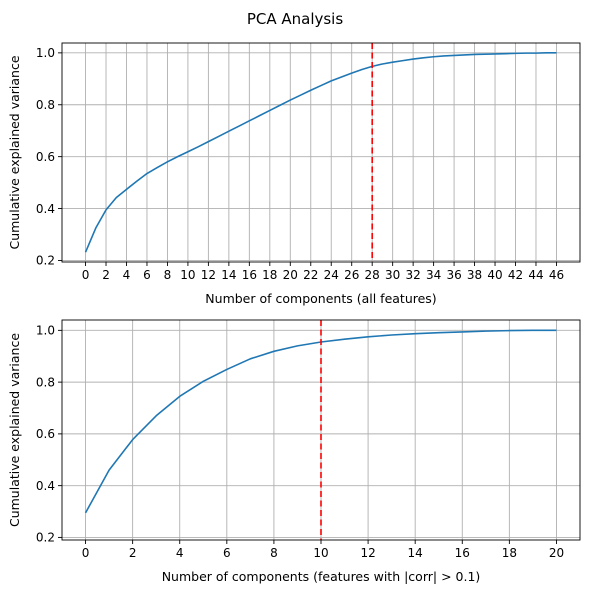 The width and height of the screenshot is (590, 592). Describe the element at coordinates (331, 275) in the screenshot. I see `x-tick-label: 24` at that location.